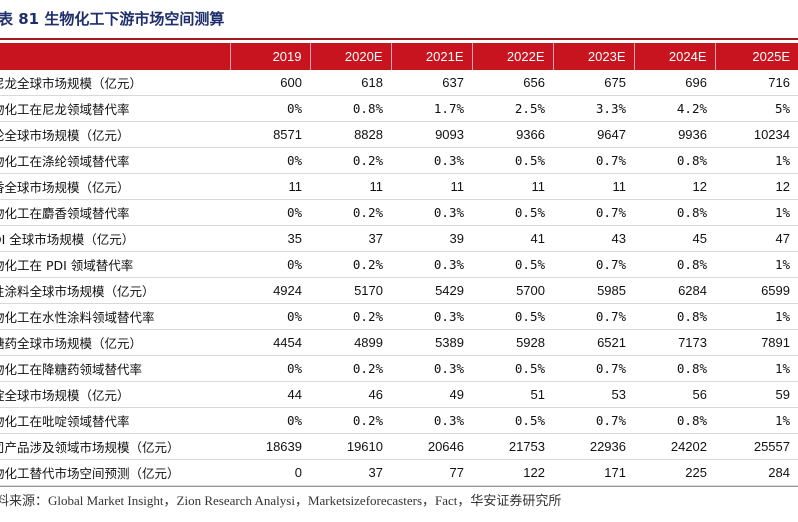 This screenshot has width=798, height=522. I want to click on table-row: 香全球市场规模（亿元） 11 11 11 11 11 12 12, so click(399, 186).